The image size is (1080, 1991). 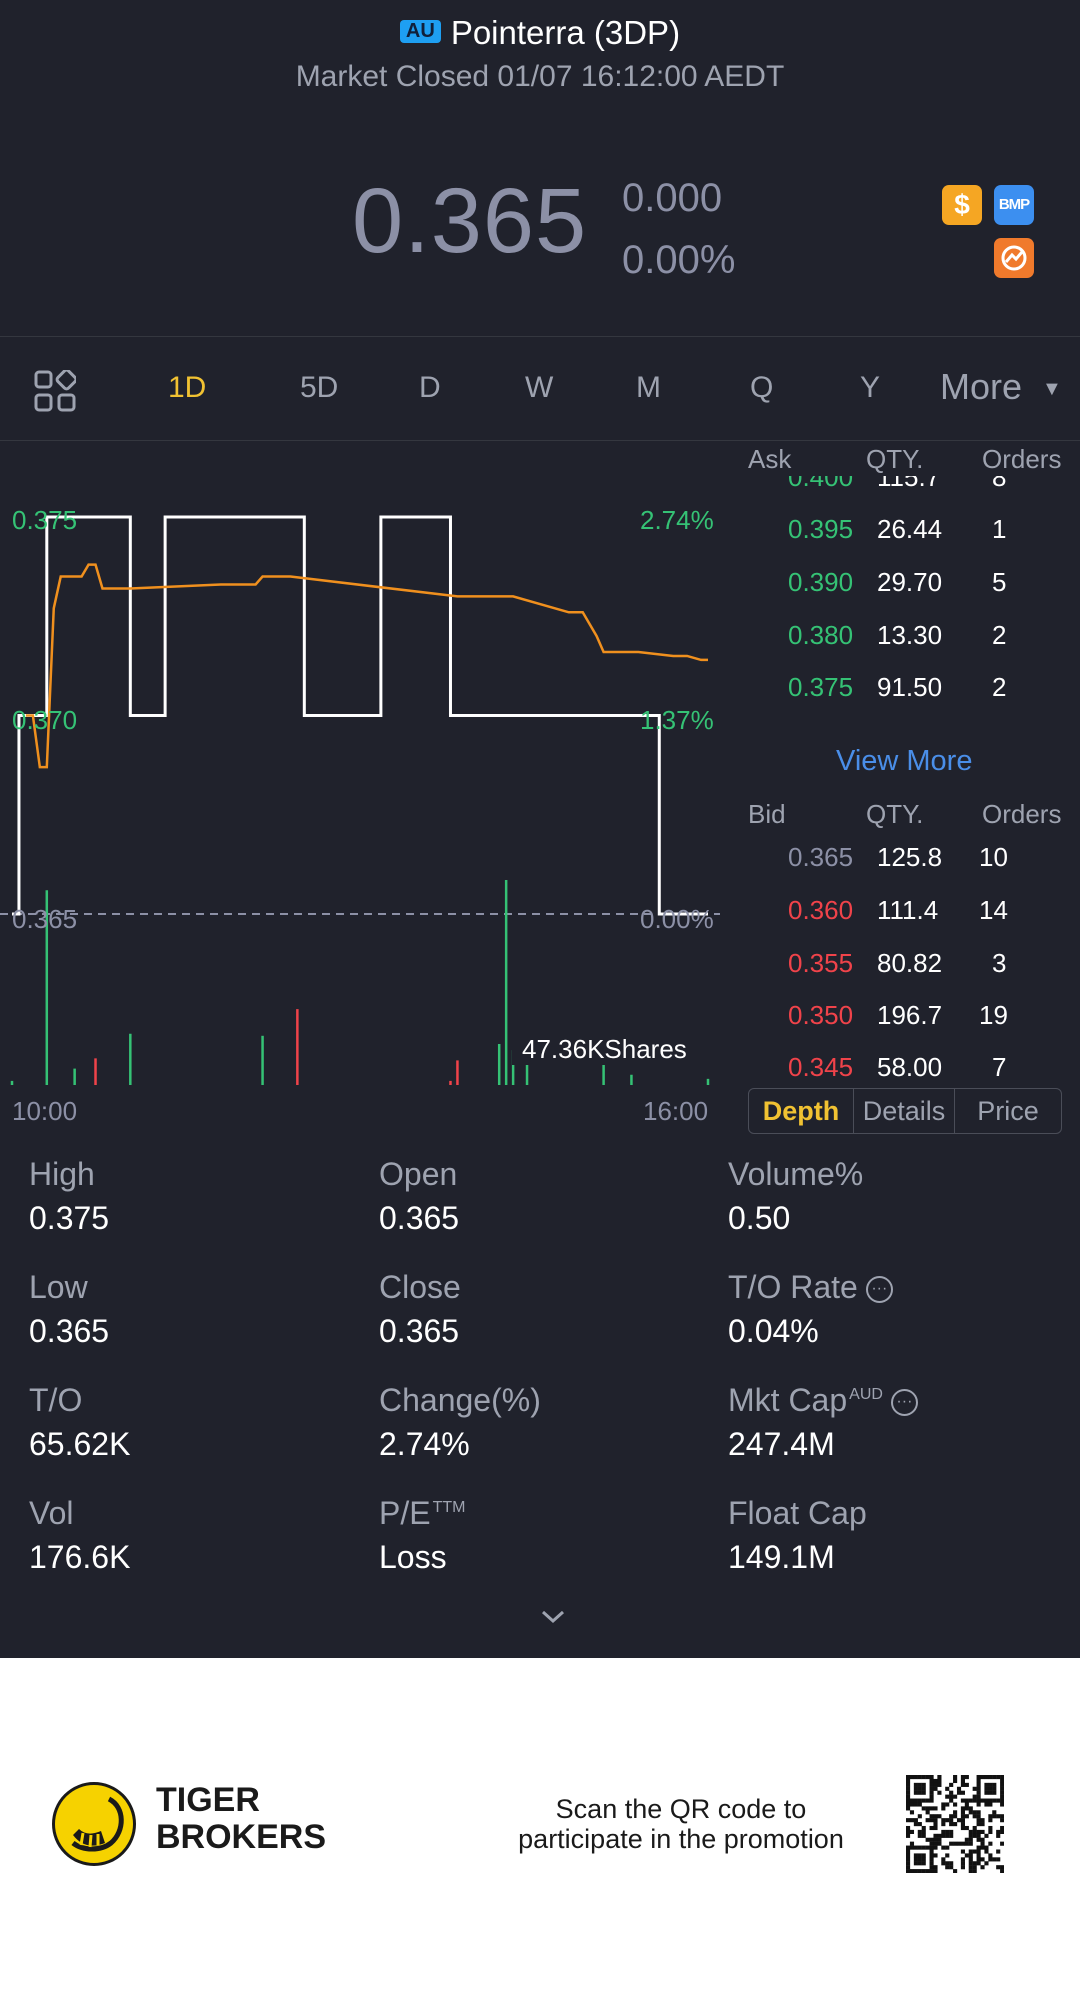 What do you see at coordinates (910, 1067) in the screenshot?
I see `bid-qty: 58.00` at bounding box center [910, 1067].